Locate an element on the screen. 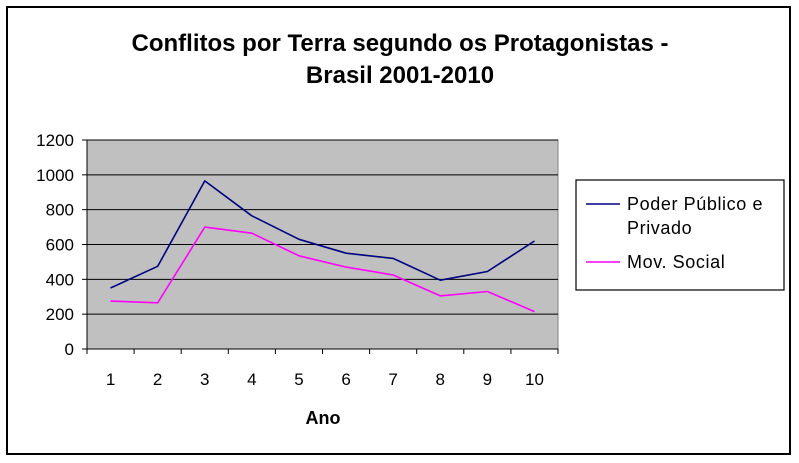 Image resolution: width=799 pixels, height=463 pixels. y-tick-label-0: 0 is located at coordinates (69, 349).